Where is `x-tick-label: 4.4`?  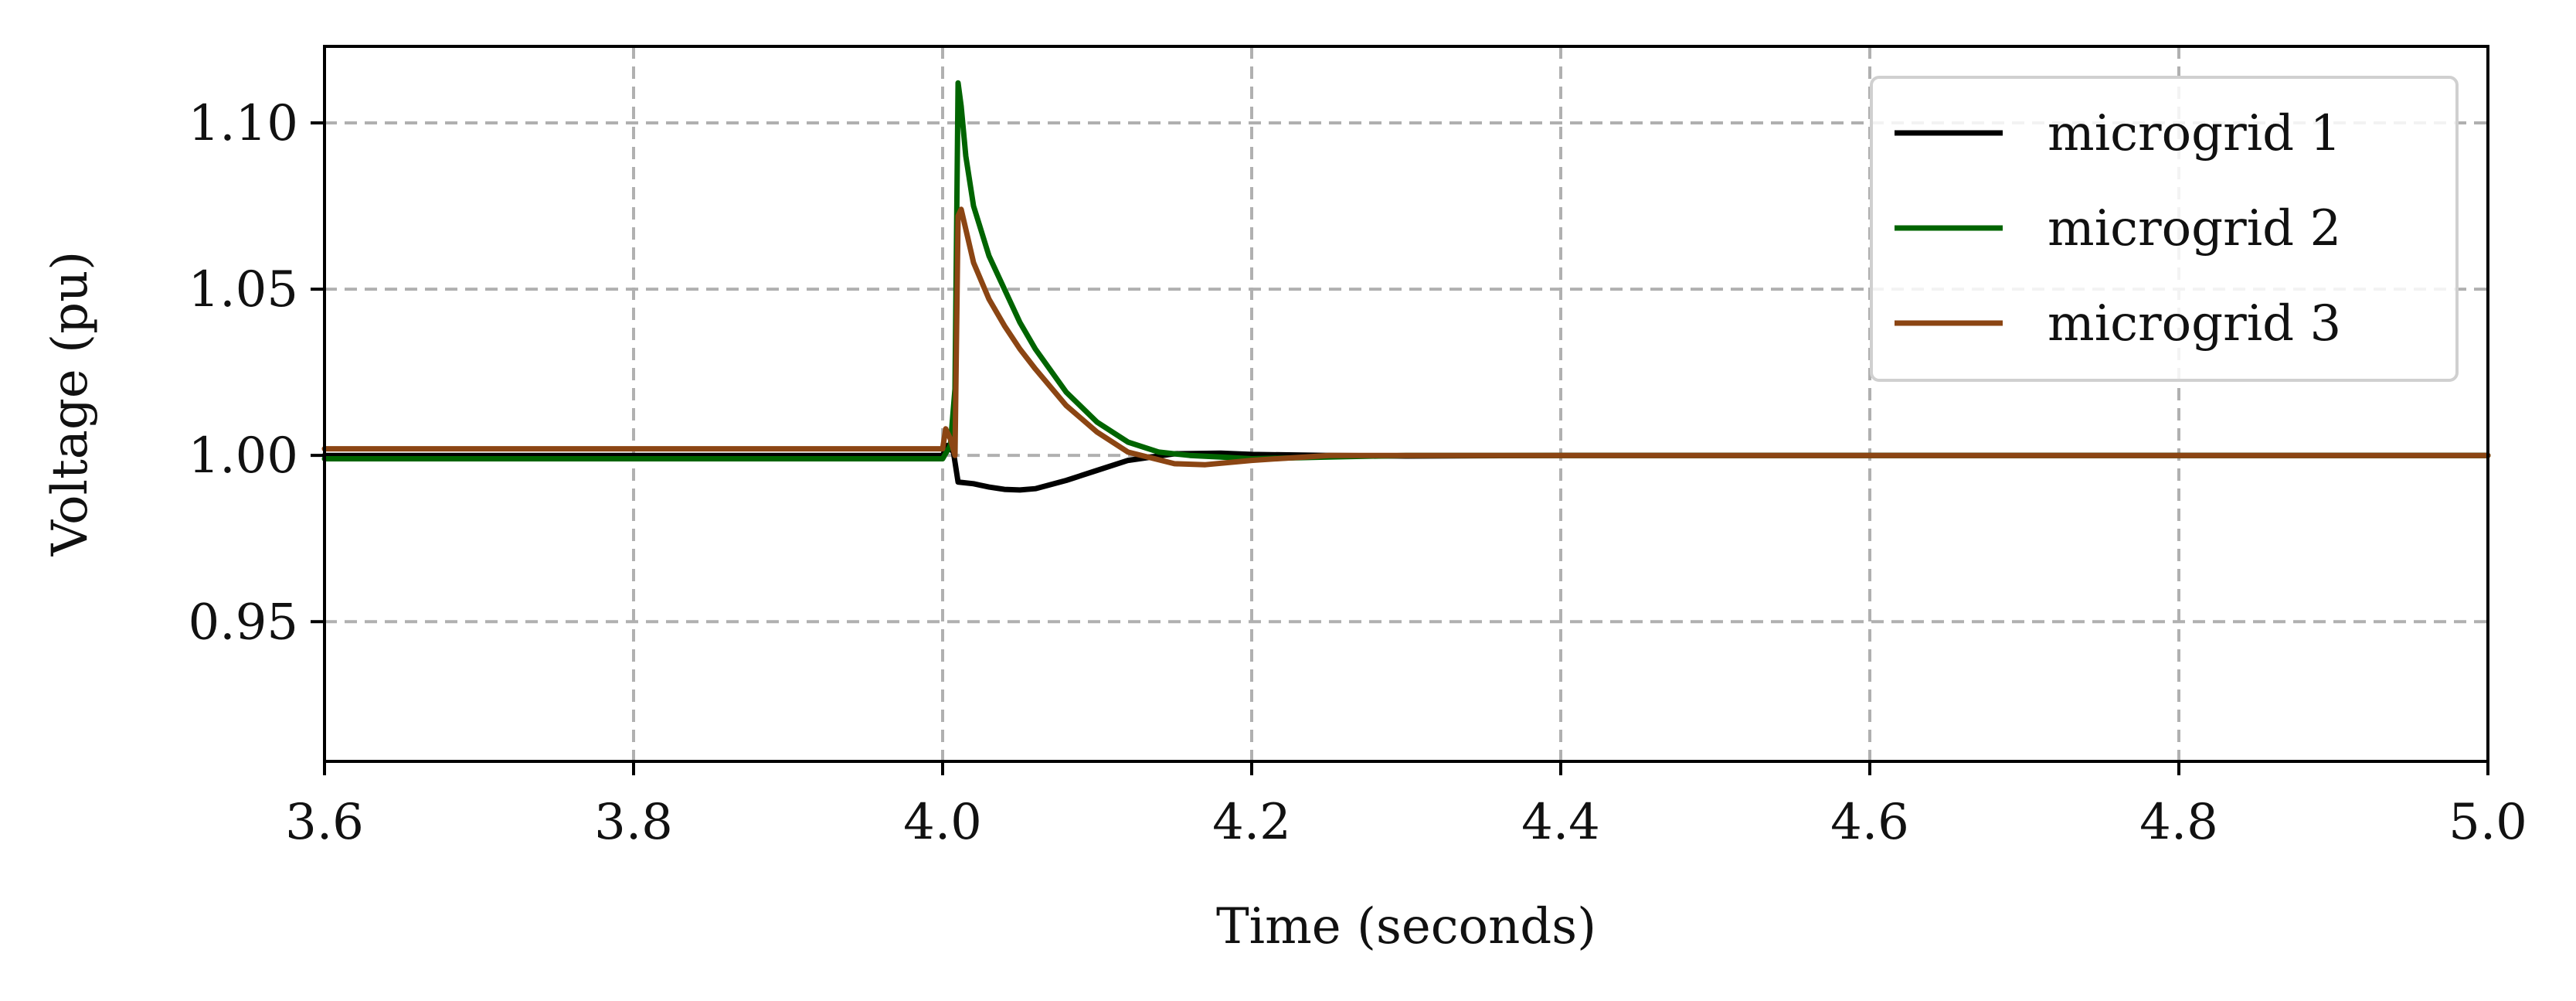 x-tick-label: 4.4 is located at coordinates (1560, 822).